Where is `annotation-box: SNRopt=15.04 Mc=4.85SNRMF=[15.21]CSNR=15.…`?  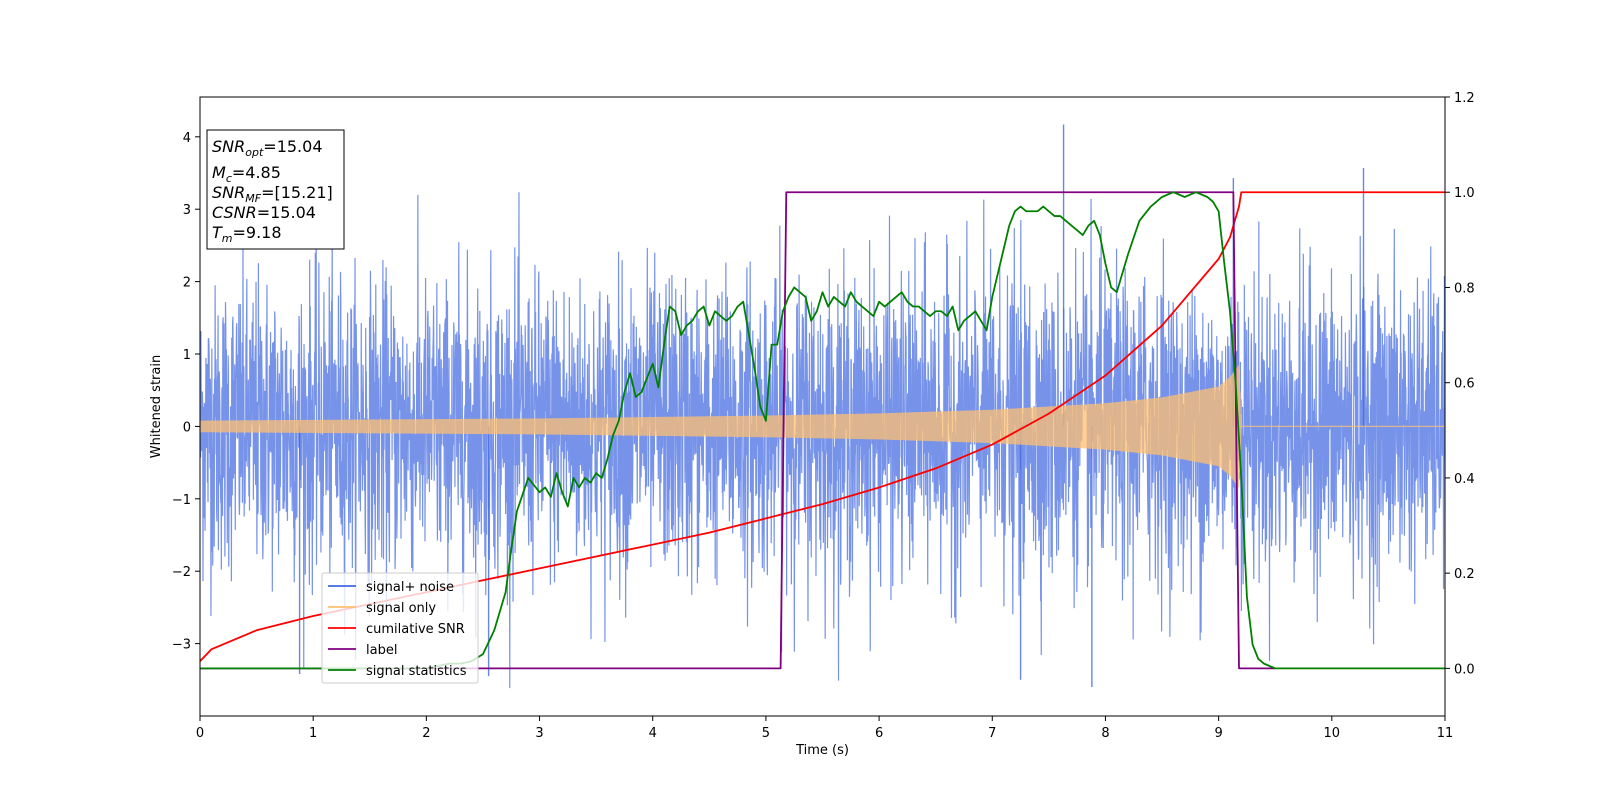 annotation-box: SNRopt=15.04 Mc=4.85SNRMF=[15.21]CSNR=15.… is located at coordinates (275, 189).